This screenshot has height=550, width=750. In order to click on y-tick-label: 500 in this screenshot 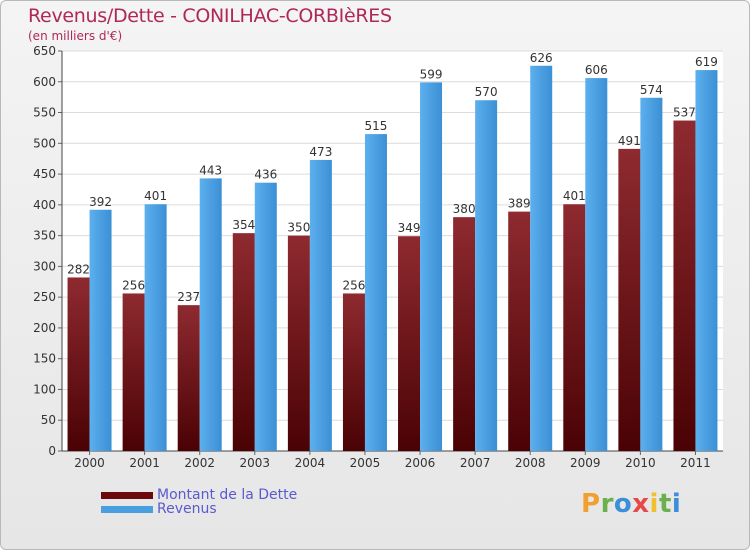, I will do `click(44, 143)`.